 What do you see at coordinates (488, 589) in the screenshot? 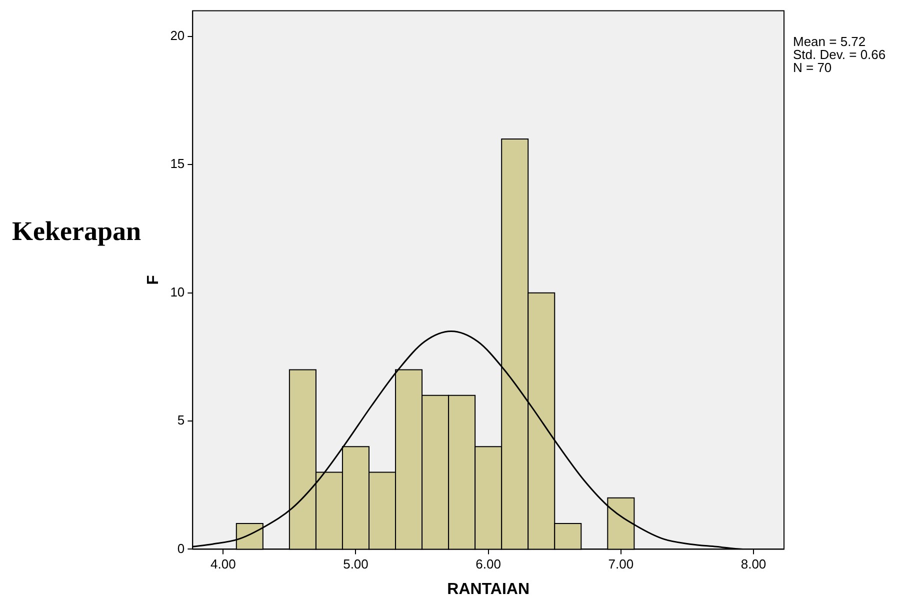
I see `x-axis-title: RANTAIAN` at bounding box center [488, 589].